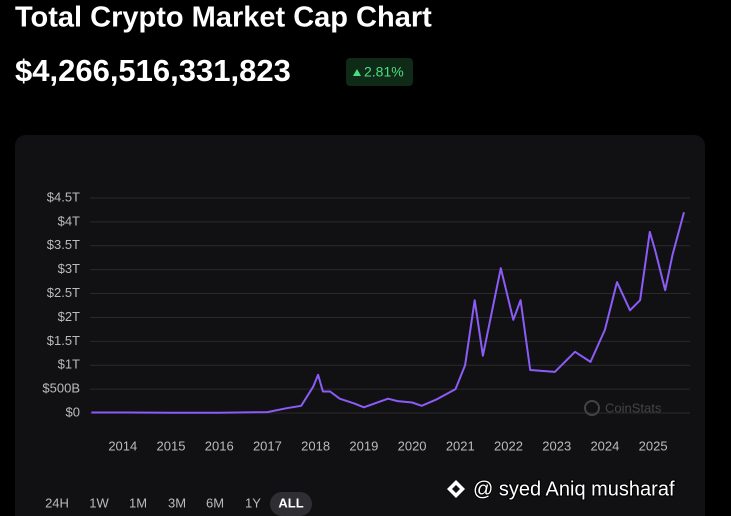  What do you see at coordinates (384, 72) in the screenshot?
I see `change: 2.81%` at bounding box center [384, 72].